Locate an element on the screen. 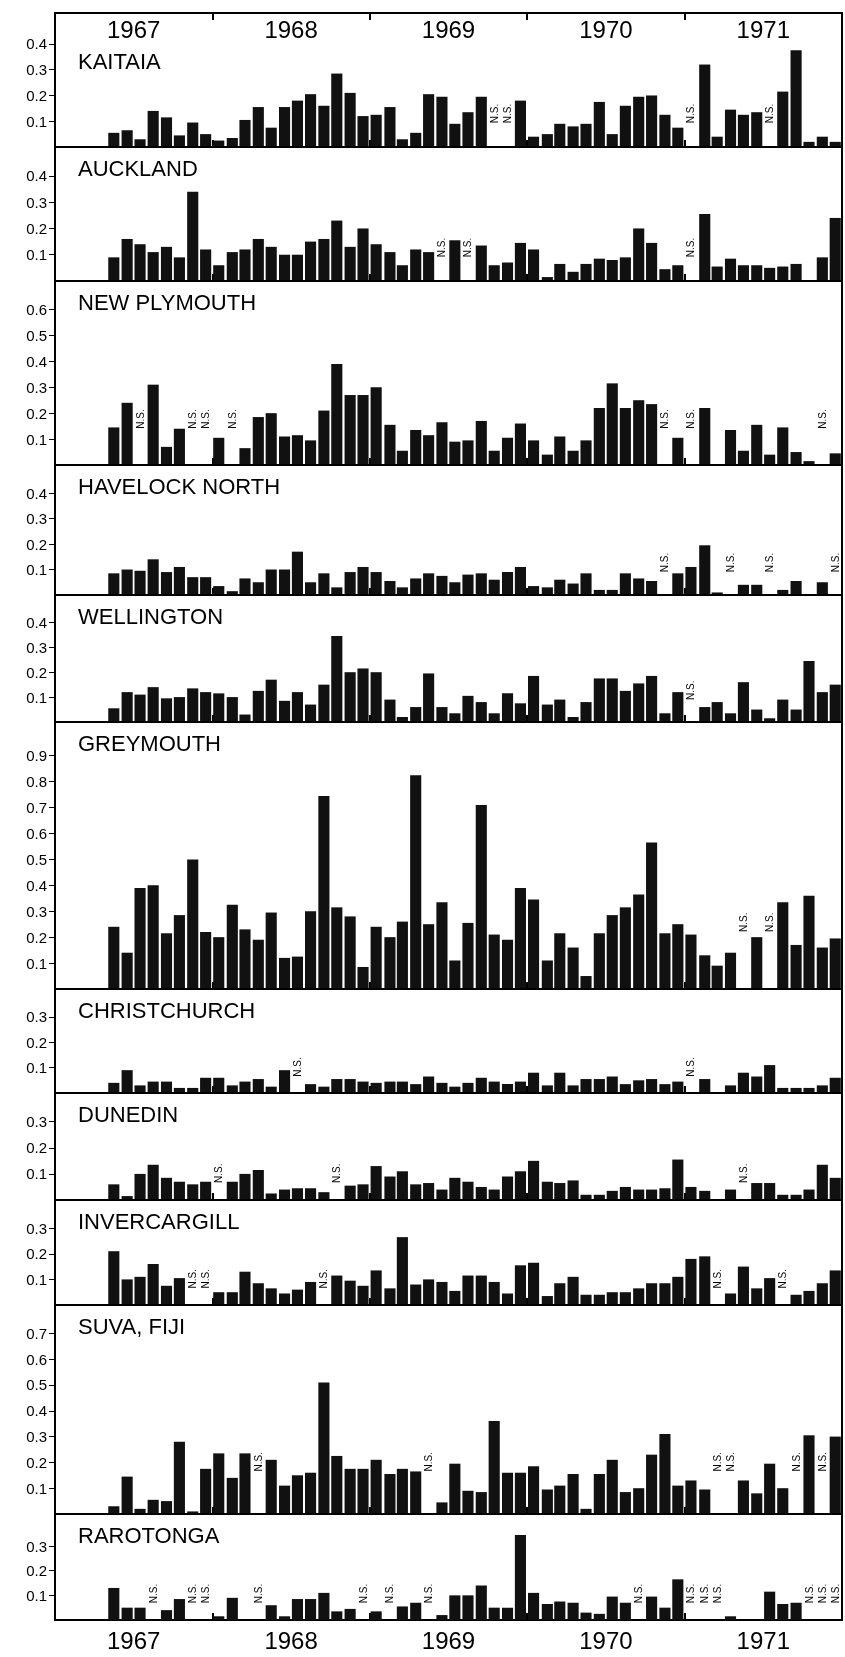 This screenshot has width=845, height=1657. chart-title: GREYMOUTH is located at coordinates (149, 743).